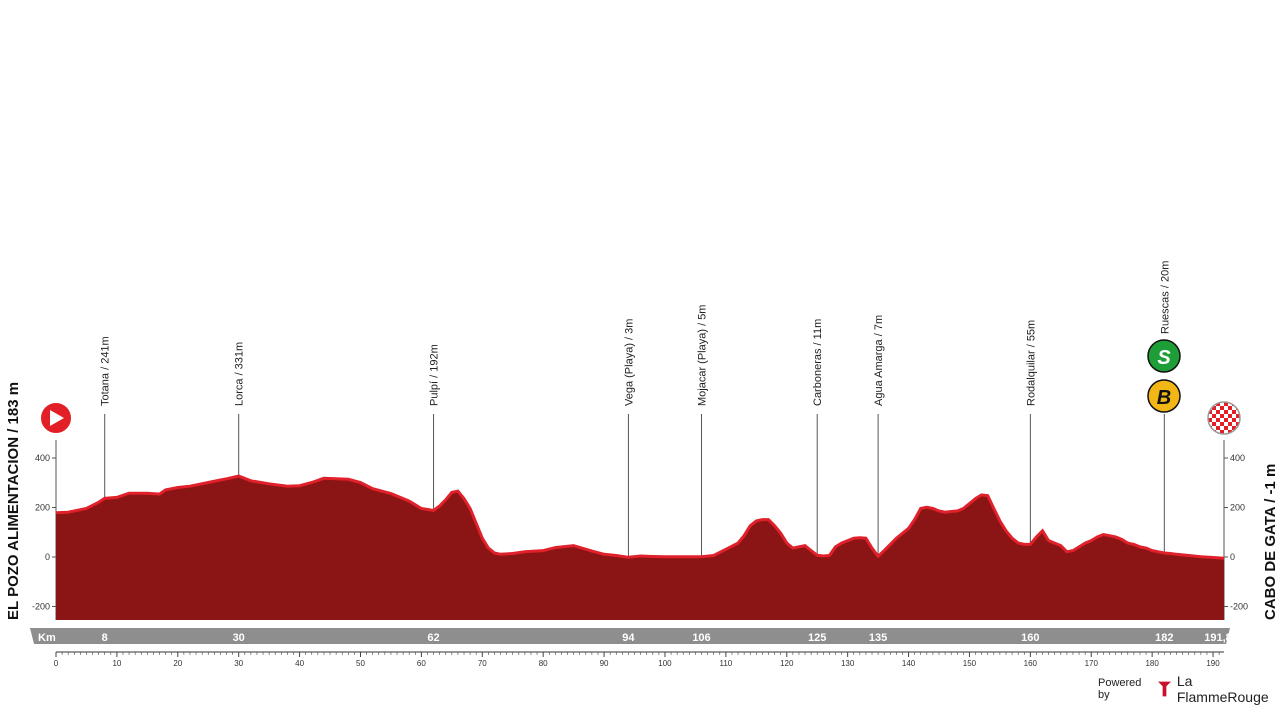 The image size is (1280, 705). I want to click on poi-label: Ruescas / 20m, so click(1165, 297).